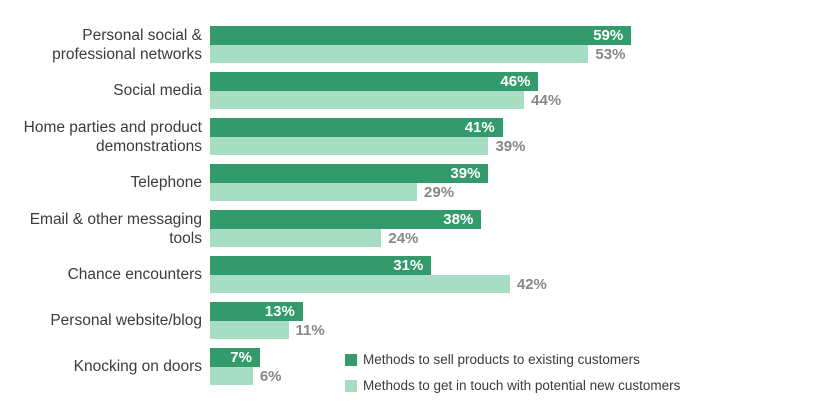 Image resolution: width=827 pixels, height=411 pixels. What do you see at coordinates (134, 274) in the screenshot?
I see `category-label: Chance encounters` at bounding box center [134, 274].